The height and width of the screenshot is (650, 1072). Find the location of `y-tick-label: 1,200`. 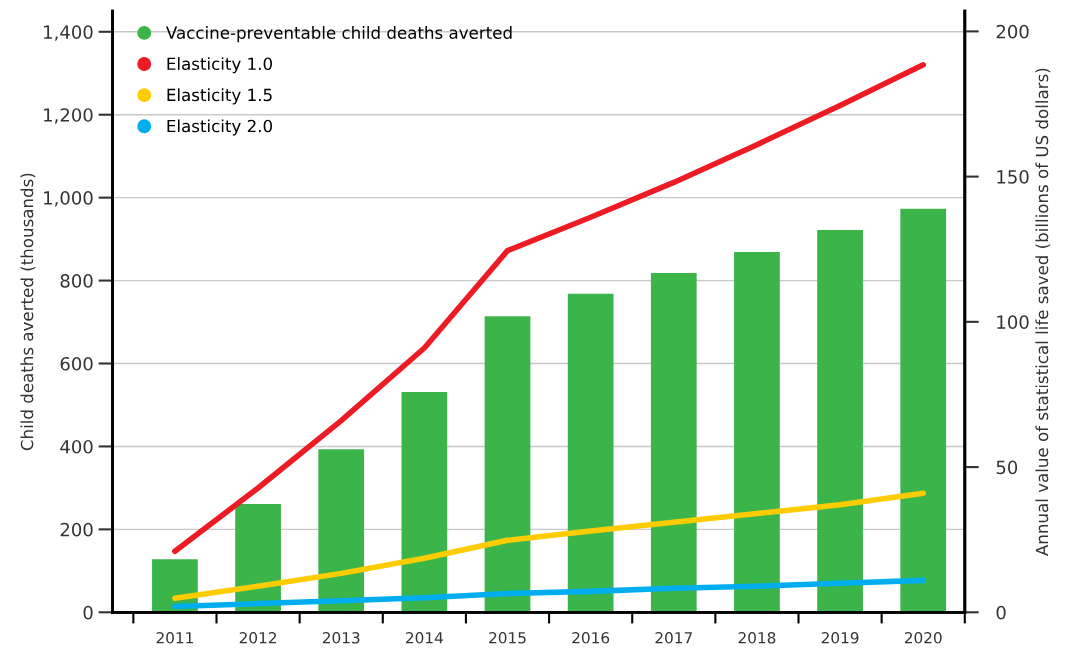

y-tick-label: 1,200 is located at coordinates (68, 116).